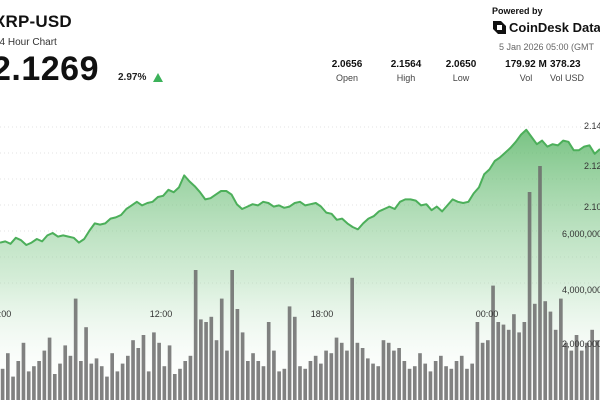 The image size is (600, 400). What do you see at coordinates (347, 78) in the screenshot?
I see `stat-open-label: Open` at bounding box center [347, 78].